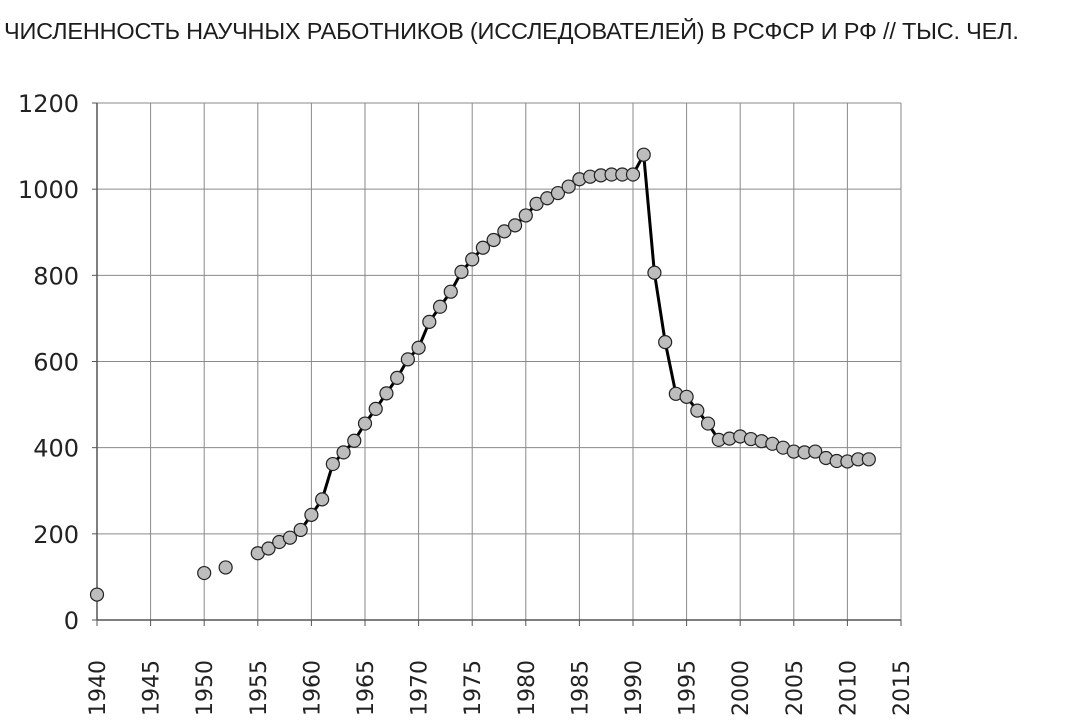  What do you see at coordinates (473, 688) in the screenshot?
I see `x-tick-label: 1975` at bounding box center [473, 688].